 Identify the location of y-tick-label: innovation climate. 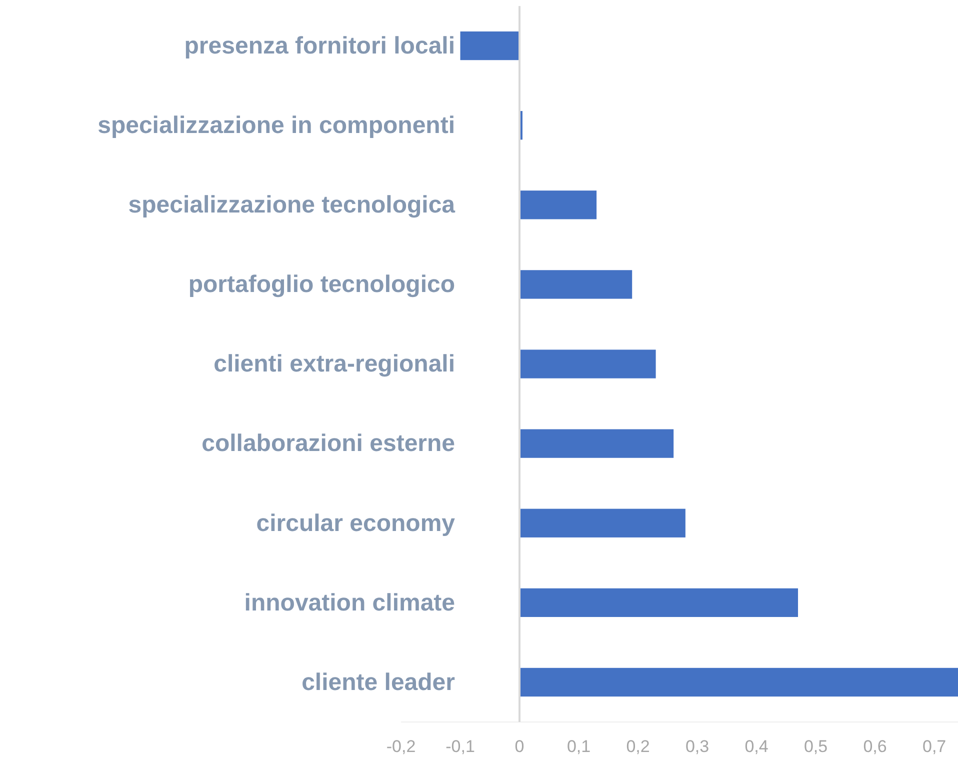
(349, 602).